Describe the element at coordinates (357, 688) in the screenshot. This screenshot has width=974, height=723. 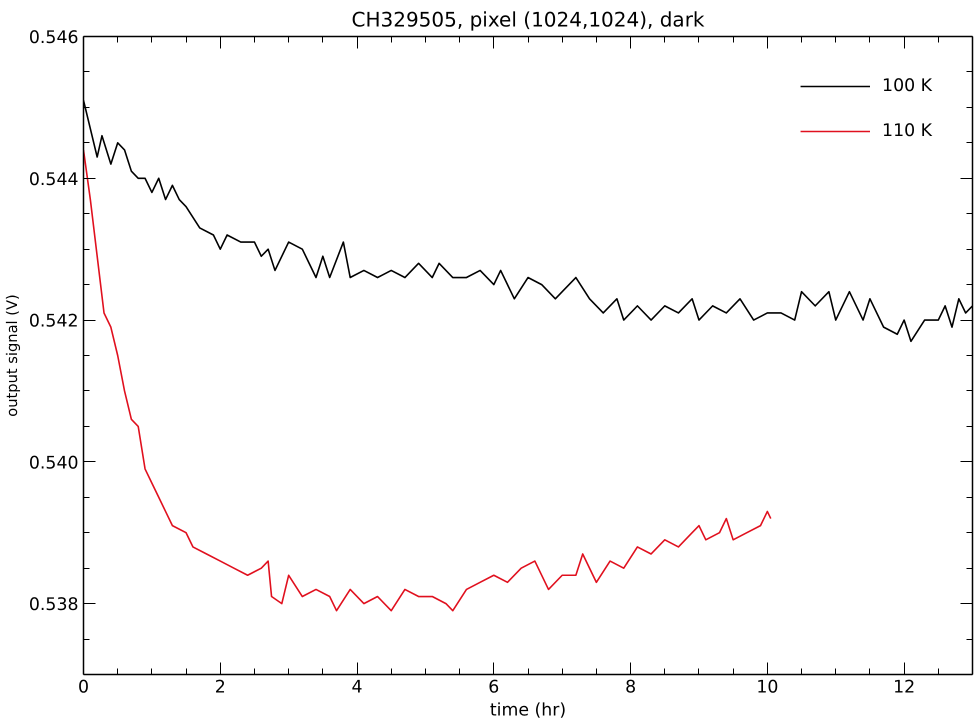
I see `x-tick-label: 4` at that location.